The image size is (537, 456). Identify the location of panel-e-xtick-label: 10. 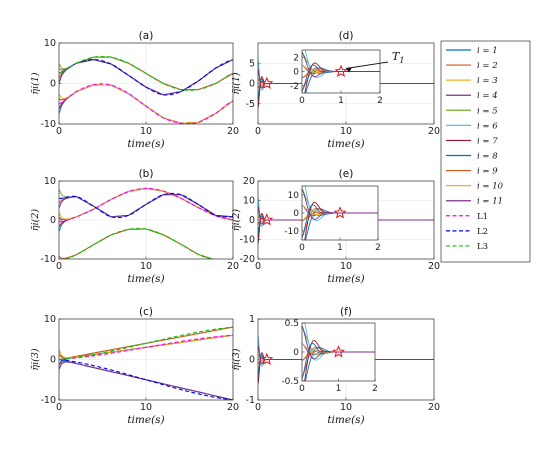
(346, 266).